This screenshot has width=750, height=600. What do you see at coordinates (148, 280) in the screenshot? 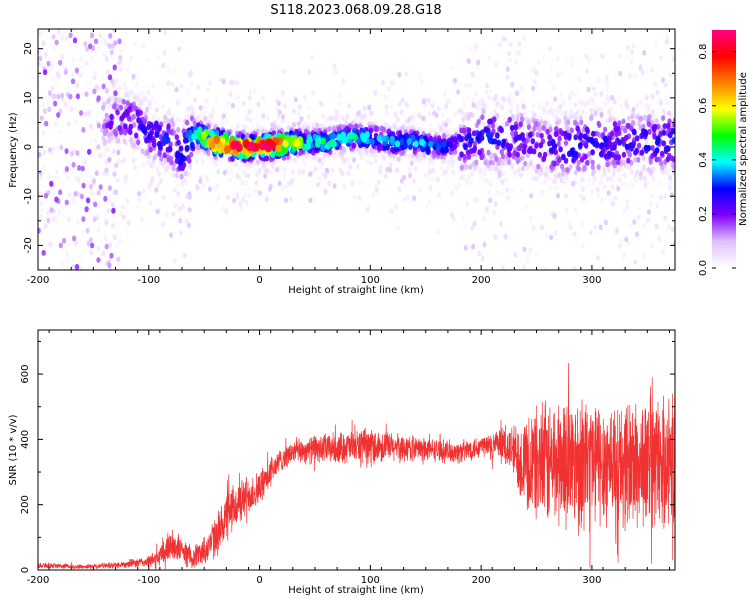
I see `spectrogram-xtick-label: -100` at bounding box center [148, 280].